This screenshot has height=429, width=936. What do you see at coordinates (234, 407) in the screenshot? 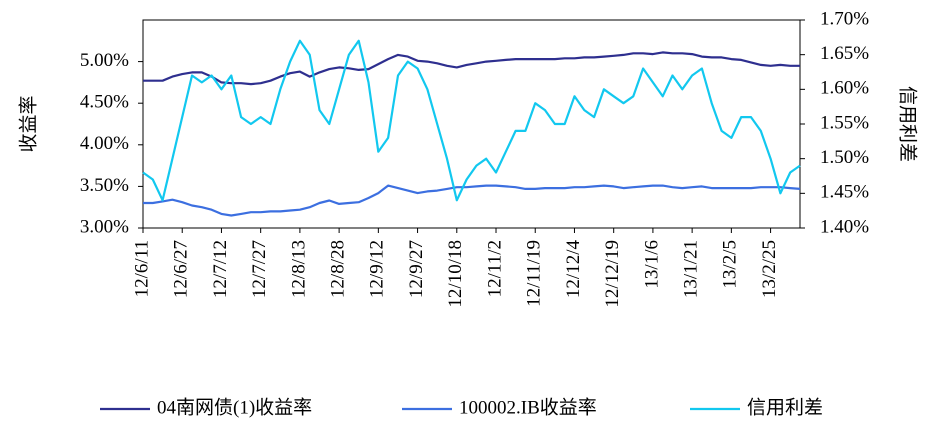
I see `legend-label: 04南网债(1)收益率` at bounding box center [234, 407].